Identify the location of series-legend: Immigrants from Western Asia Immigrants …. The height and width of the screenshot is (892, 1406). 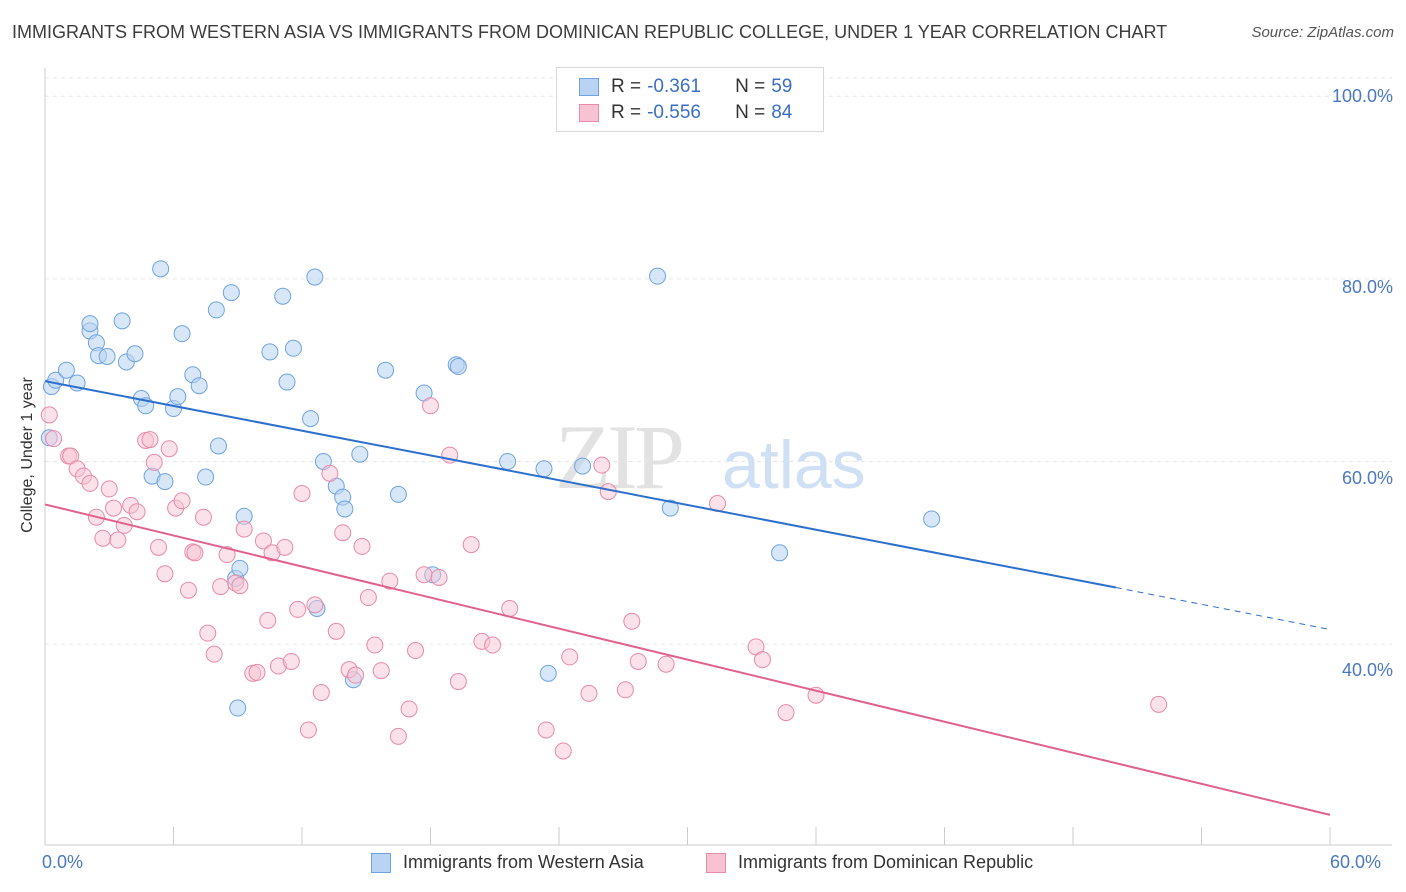
(703, 865).